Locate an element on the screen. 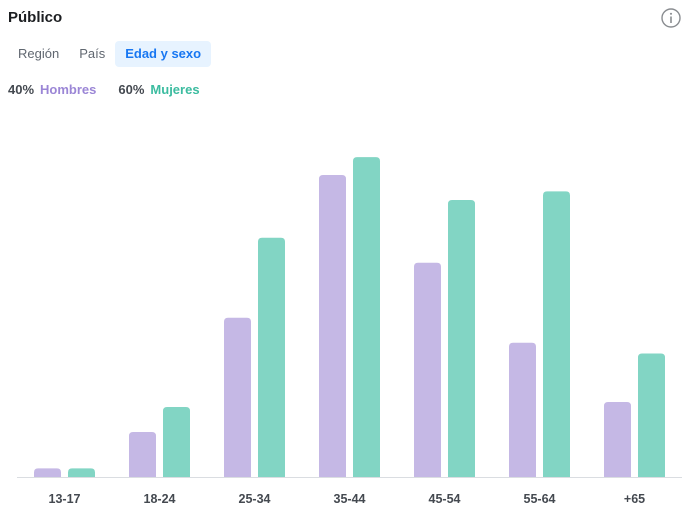 The image size is (694, 514). tab-region: Región is located at coordinates (39, 53).